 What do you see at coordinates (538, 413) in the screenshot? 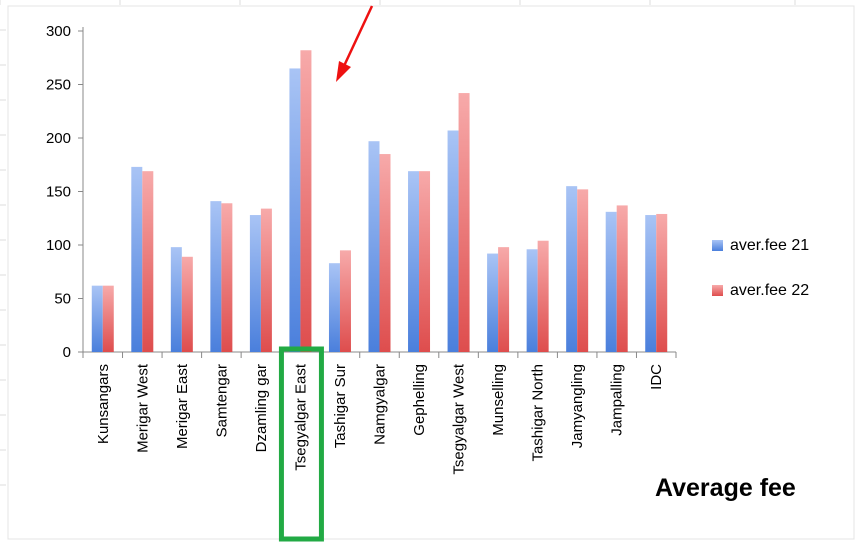
I see `x-tick-label: Tashigar North` at bounding box center [538, 413].